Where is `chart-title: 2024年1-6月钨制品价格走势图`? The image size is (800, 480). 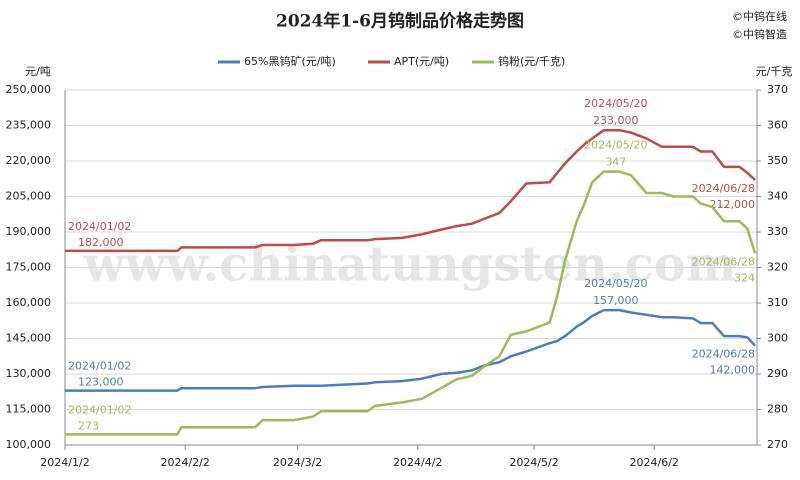 chart-title: 2024年1-6月钨制品价格走势图 is located at coordinates (400, 21).